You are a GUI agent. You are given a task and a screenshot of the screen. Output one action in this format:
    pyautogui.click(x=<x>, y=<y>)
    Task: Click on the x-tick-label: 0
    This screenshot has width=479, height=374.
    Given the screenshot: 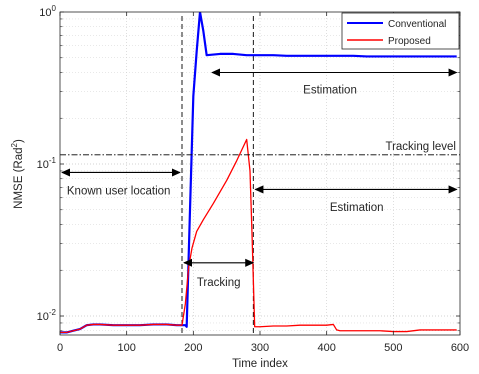 What is the action you would take?
    pyautogui.click(x=60, y=348)
    